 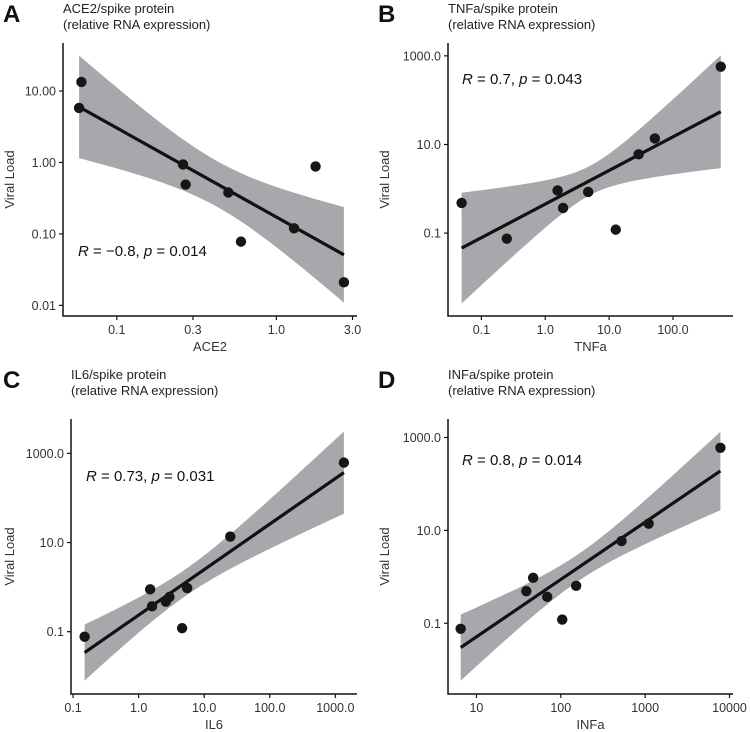 I want to click on x-tick-label: 3.0, so click(x=352, y=330).